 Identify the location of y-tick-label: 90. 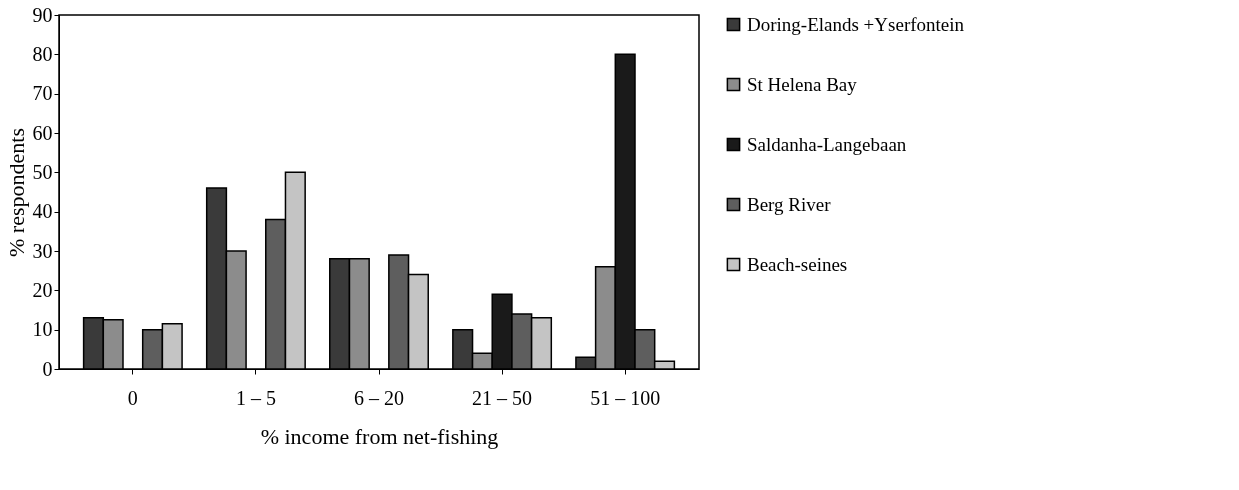
(42, 14).